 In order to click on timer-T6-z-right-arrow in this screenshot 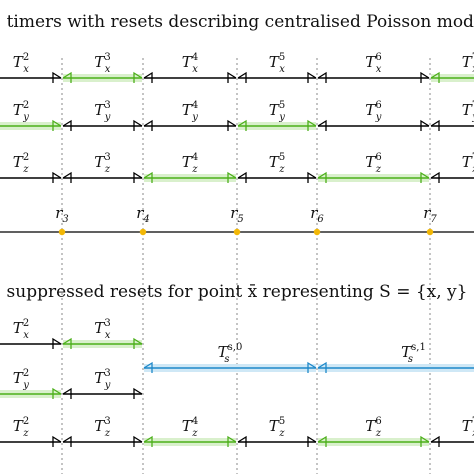, I will do `click(425, 177)`.